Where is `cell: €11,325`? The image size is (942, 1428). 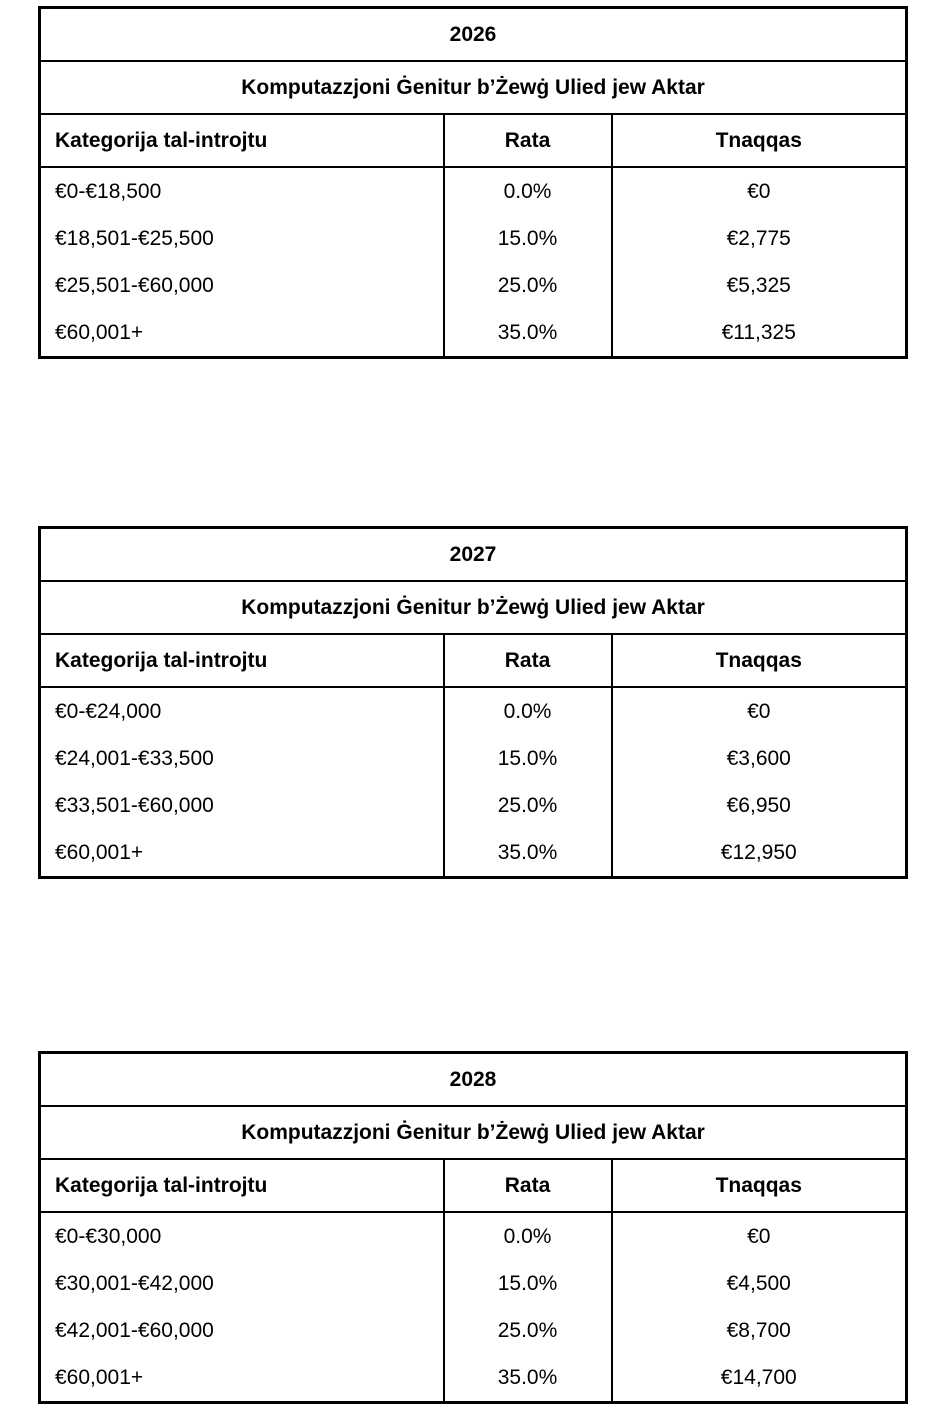
cell: €11,325 is located at coordinates (758, 333).